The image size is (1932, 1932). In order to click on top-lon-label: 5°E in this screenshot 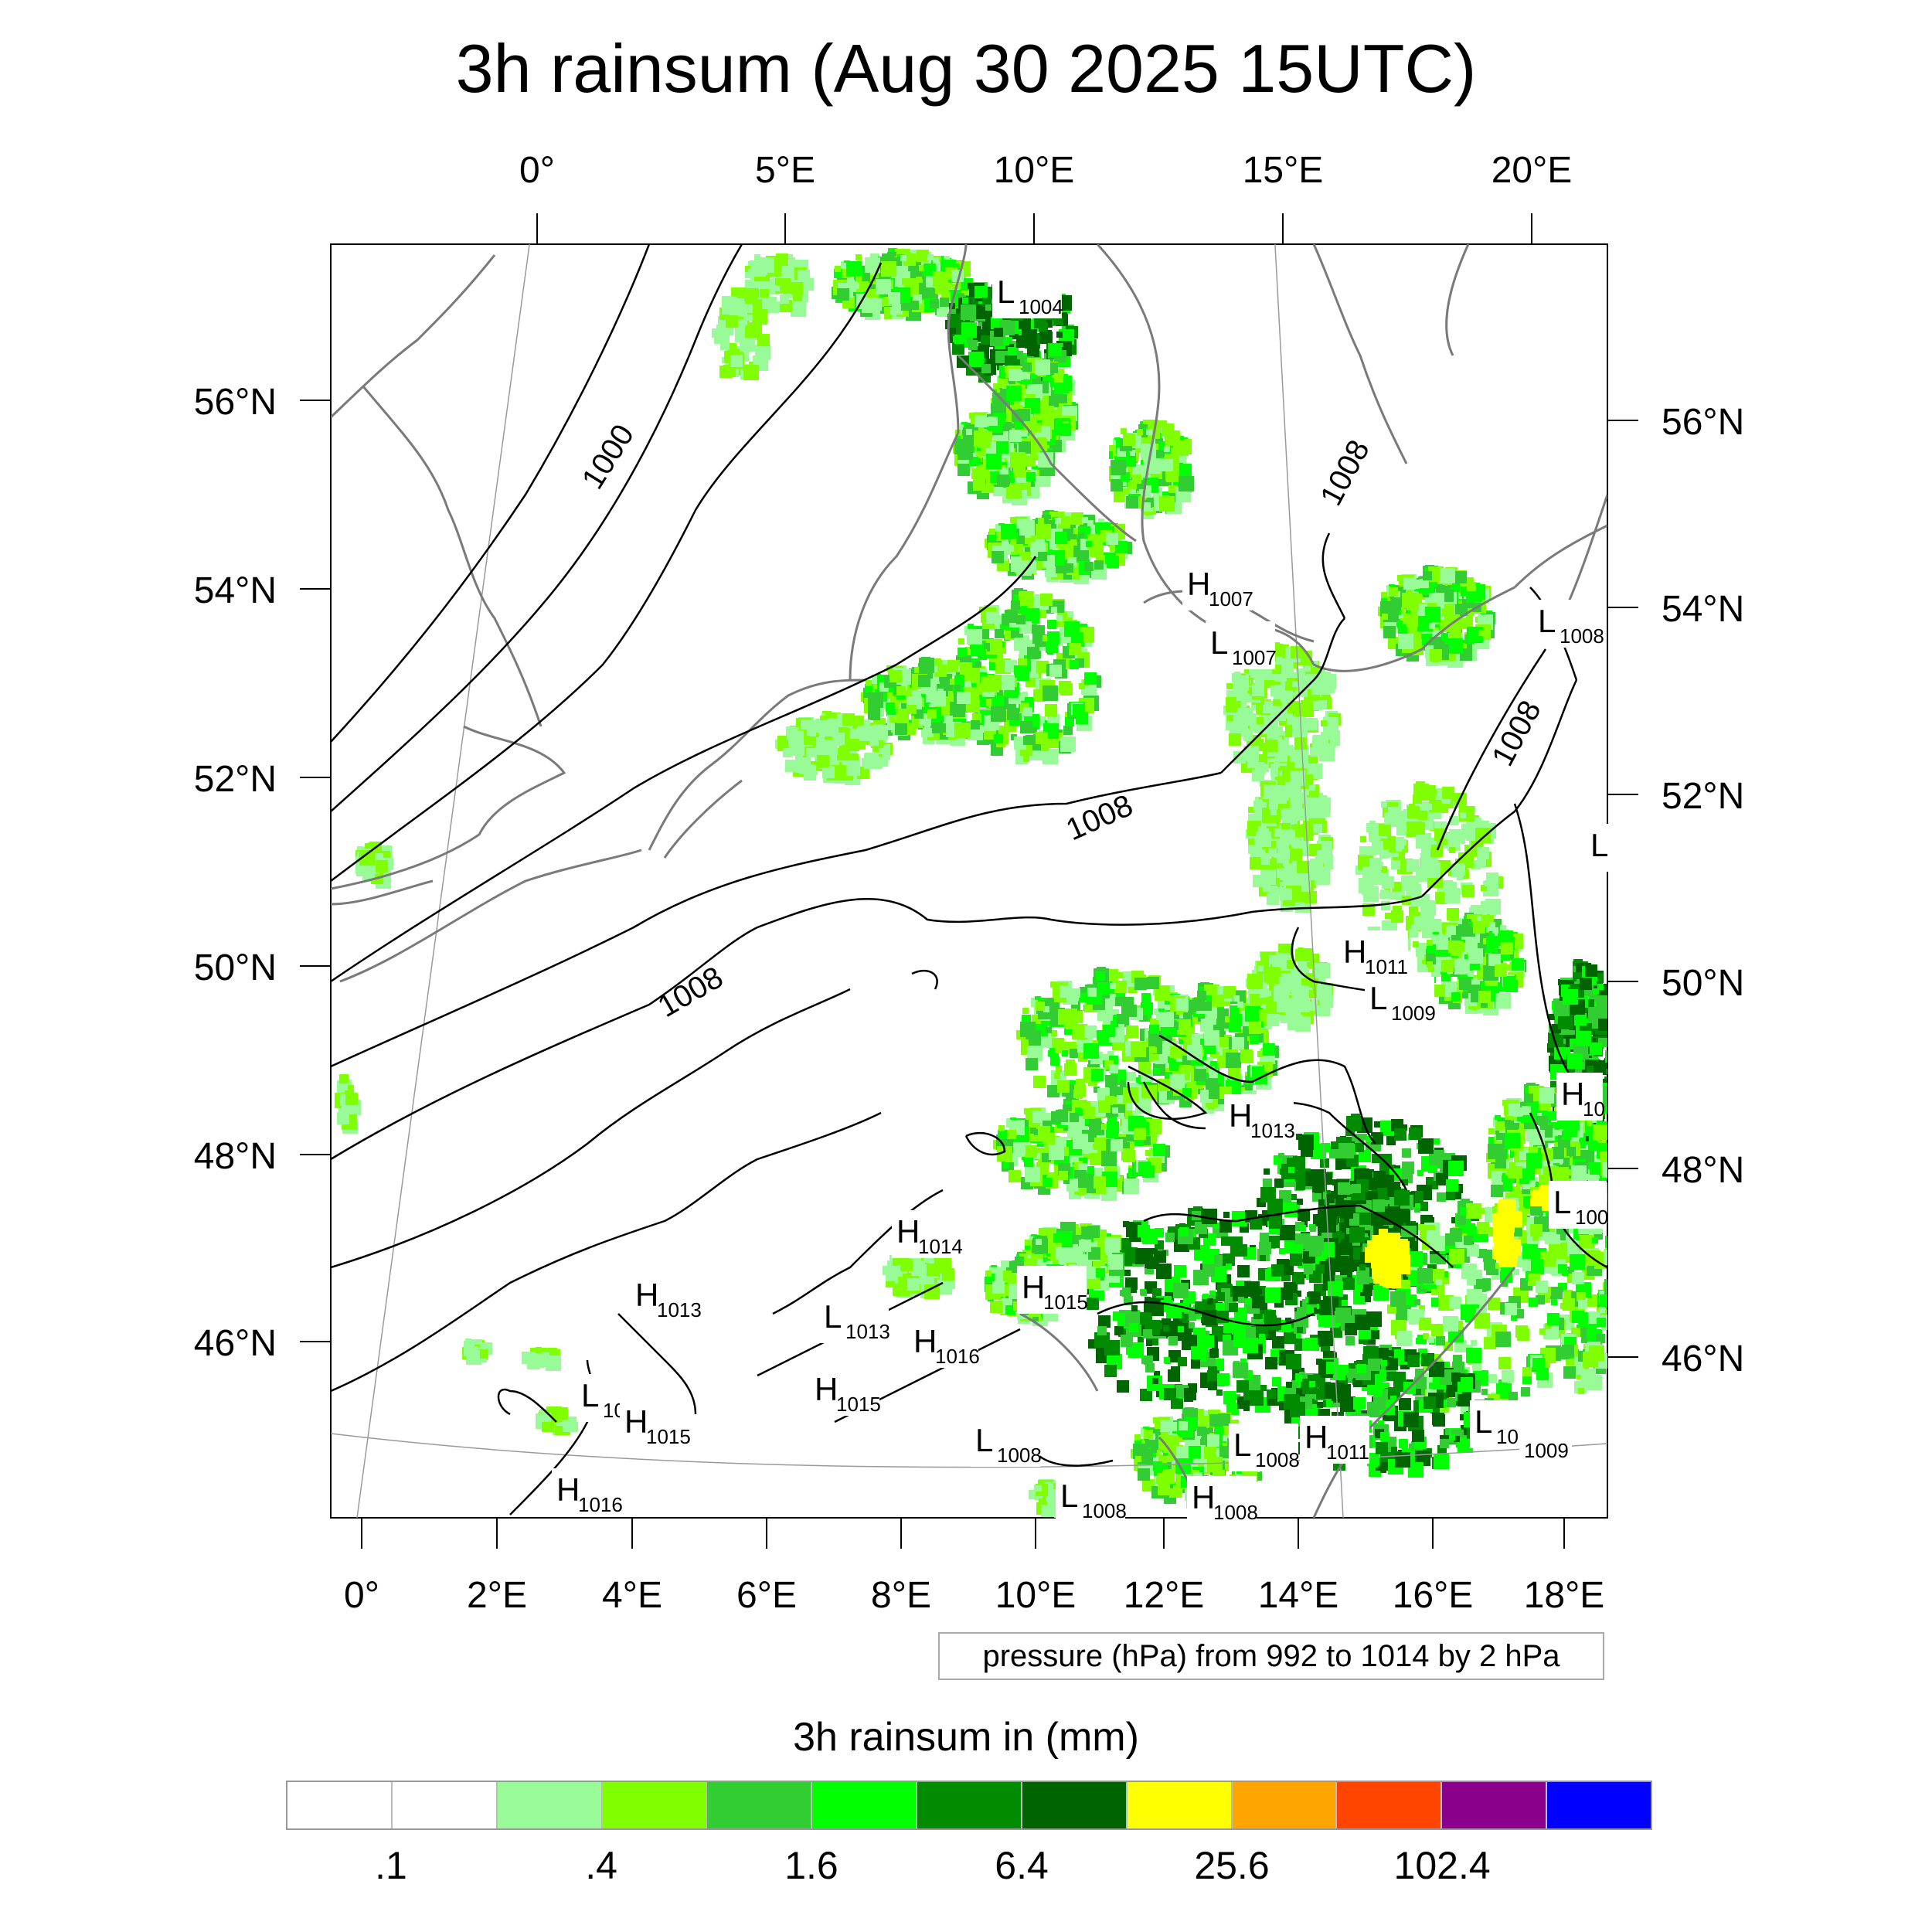, I will do `click(785, 170)`.